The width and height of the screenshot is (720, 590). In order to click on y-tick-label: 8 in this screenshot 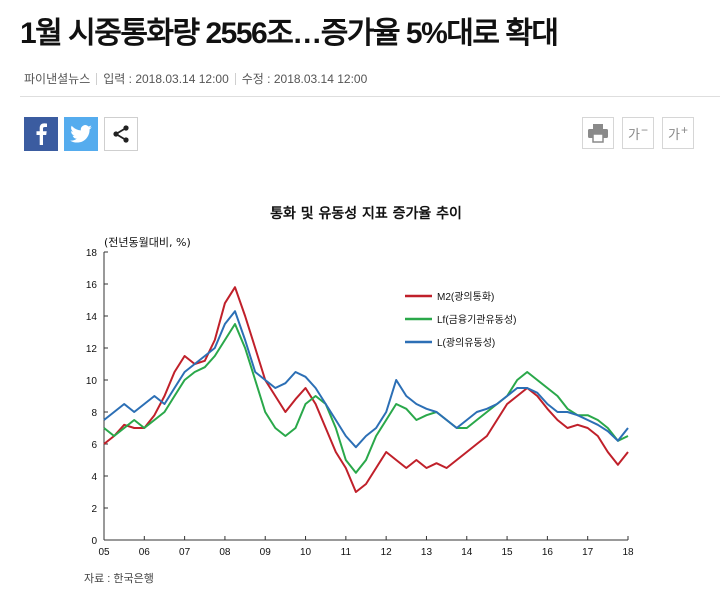, I will do `click(94, 413)`.